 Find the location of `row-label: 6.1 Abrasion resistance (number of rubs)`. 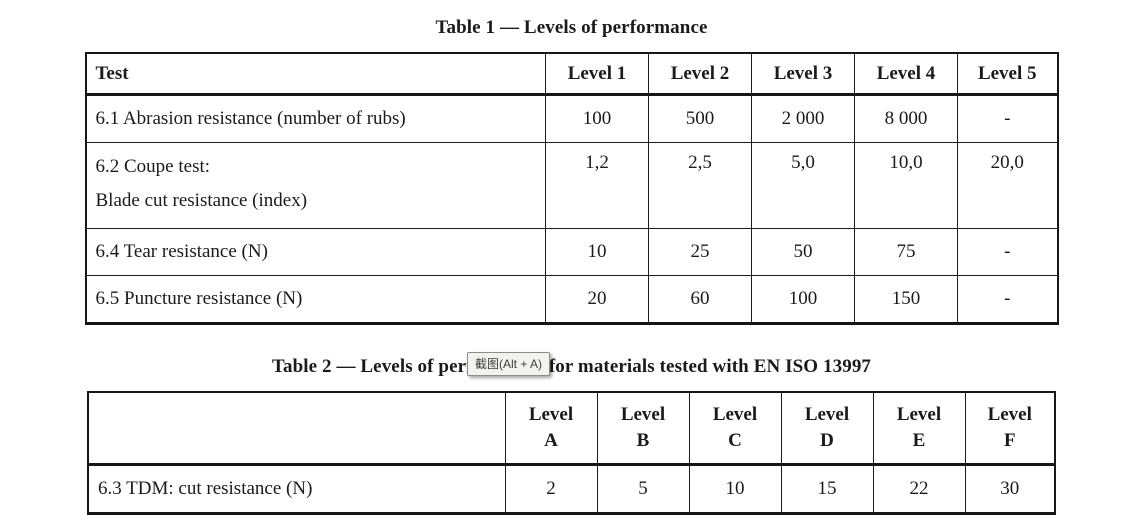

row-label: 6.1 Abrasion resistance (number of rubs) is located at coordinates (315, 118).